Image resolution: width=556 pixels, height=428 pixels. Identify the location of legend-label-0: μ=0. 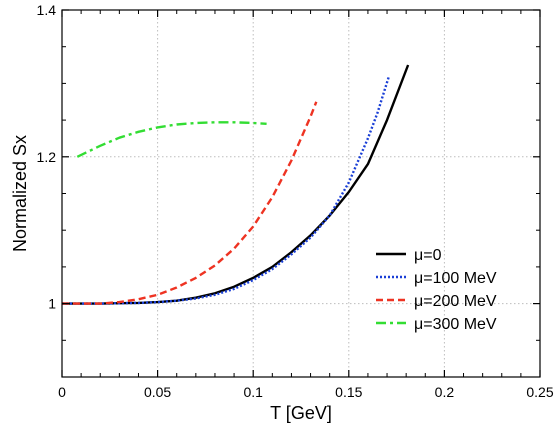
(428, 255).